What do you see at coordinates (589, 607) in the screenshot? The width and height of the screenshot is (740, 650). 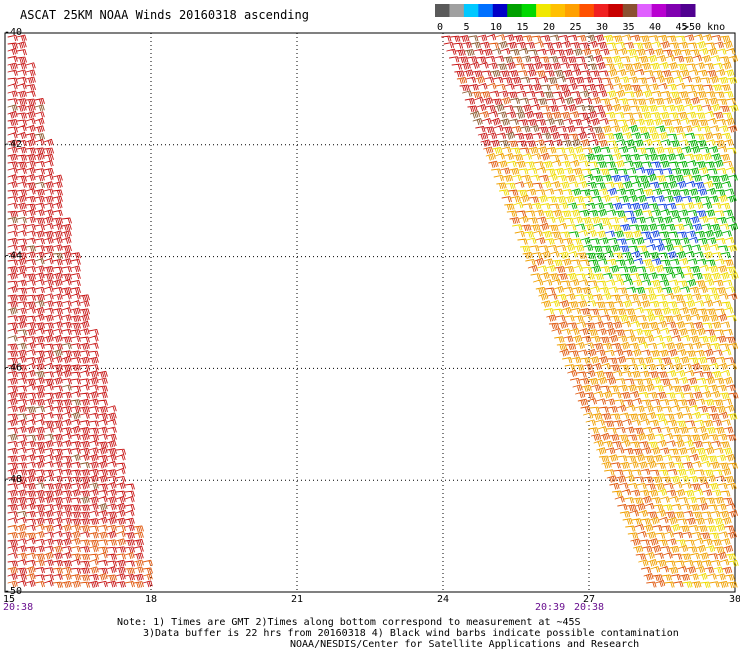 I see `pass-time-label: 20:38` at bounding box center [589, 607].